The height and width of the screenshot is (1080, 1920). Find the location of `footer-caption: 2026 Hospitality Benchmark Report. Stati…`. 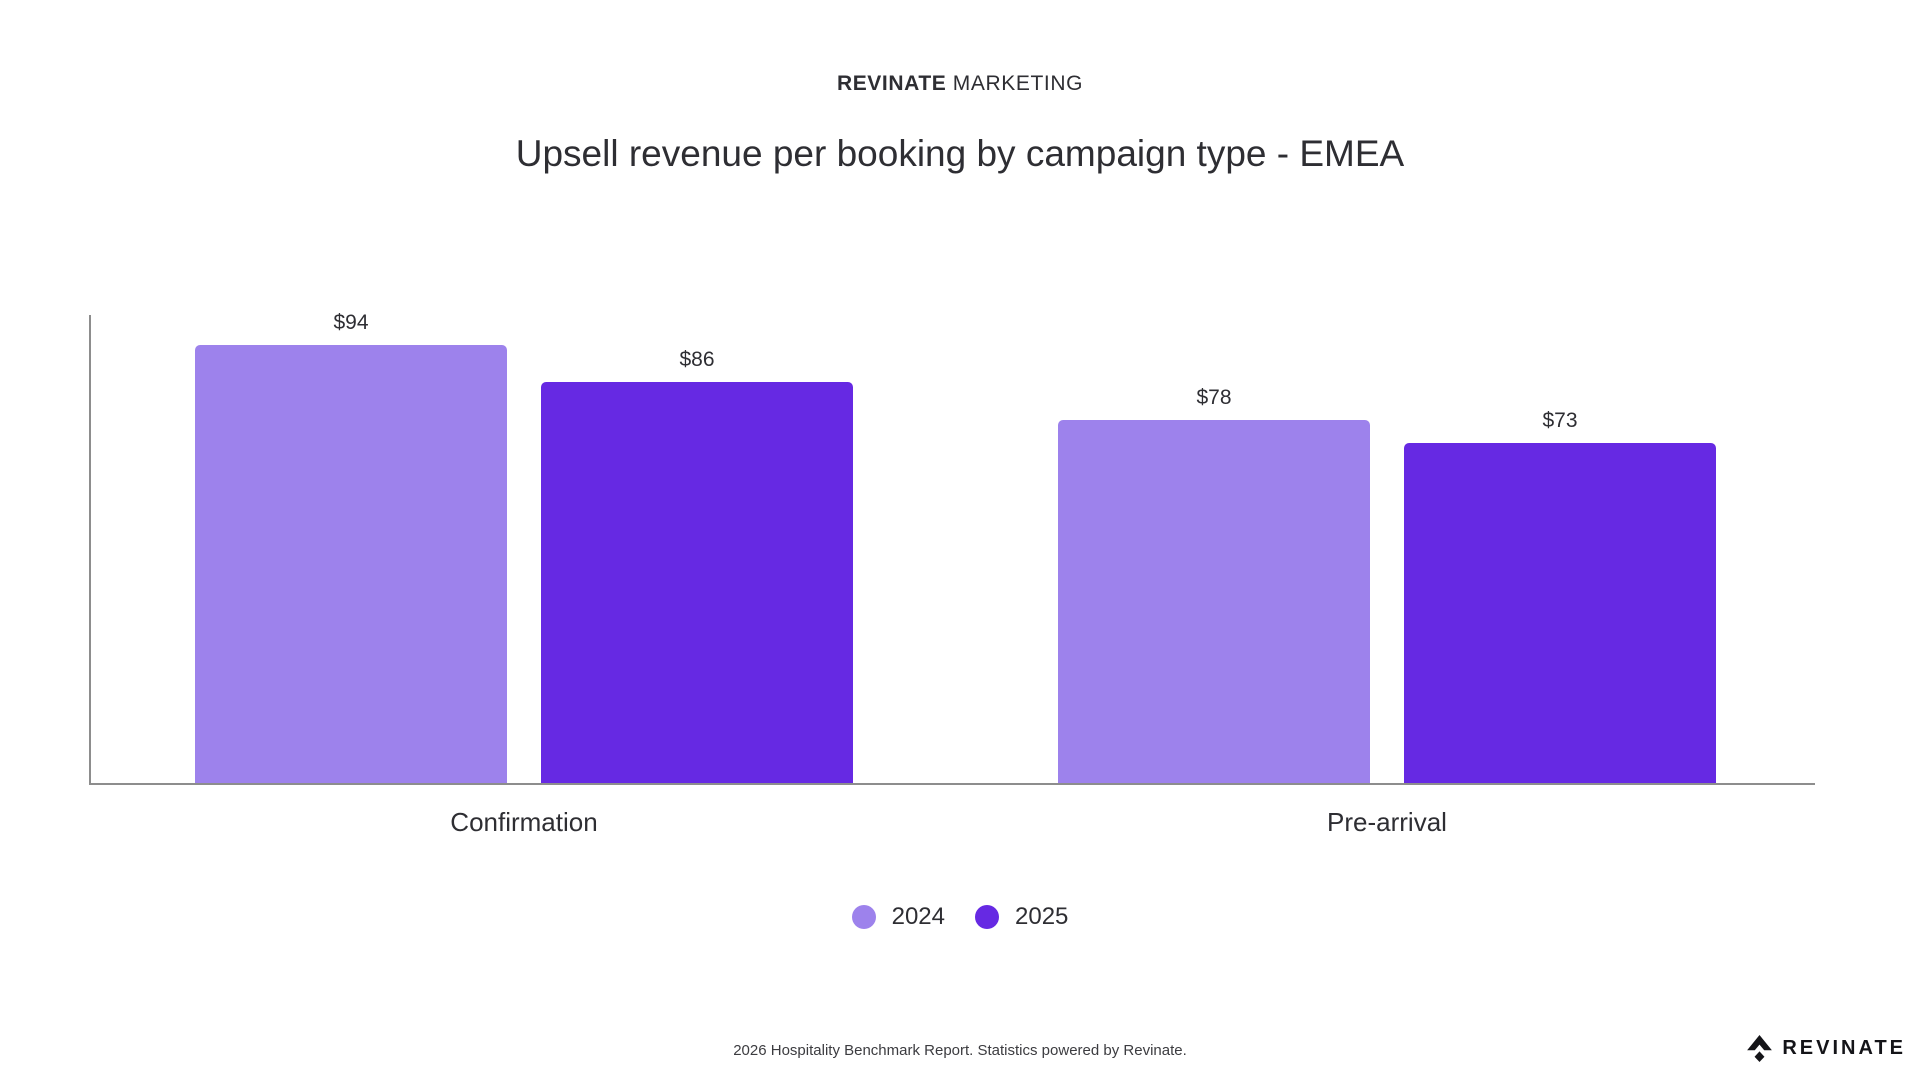

footer-caption: 2026 Hospitality Benchmark Report. Stati… is located at coordinates (960, 1050).